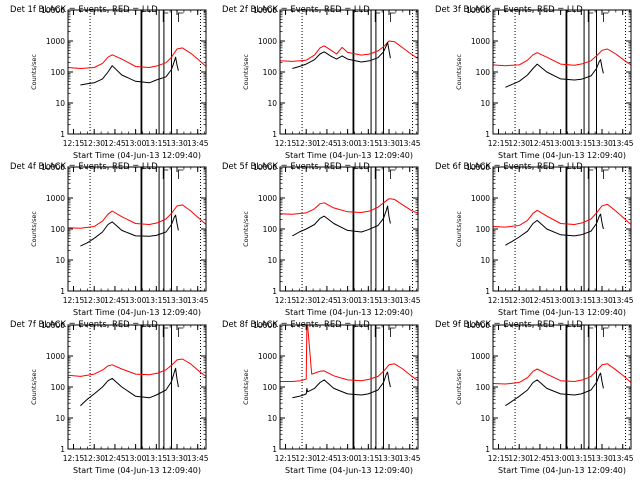 The height and width of the screenshot is (480, 640). I want to click on panel-title: Det 3f BLACK = Events, RED = LLD, so click(509, 9).